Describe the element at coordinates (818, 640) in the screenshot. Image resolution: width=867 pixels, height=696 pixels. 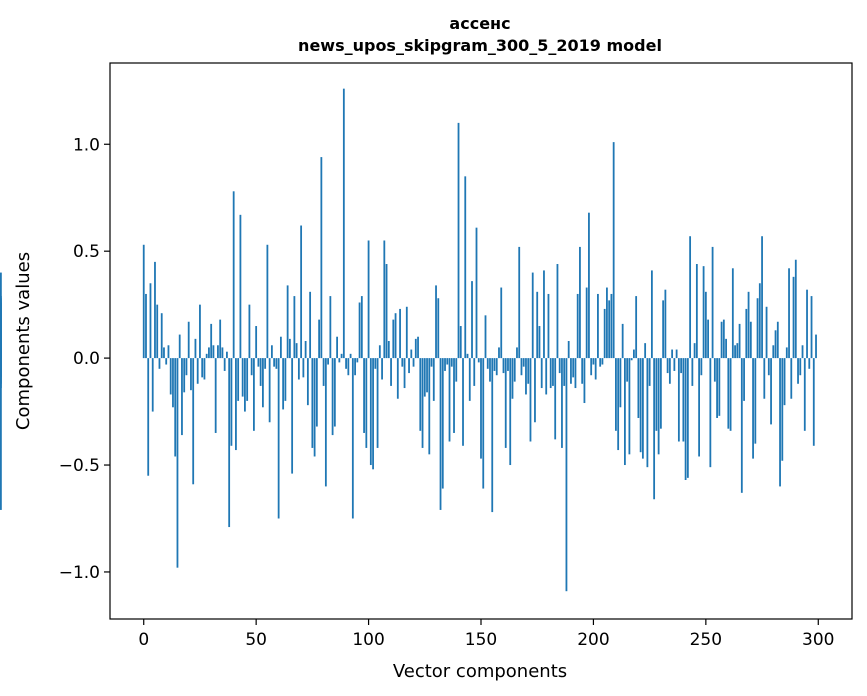
I see `x-tick-label: 300` at that location.